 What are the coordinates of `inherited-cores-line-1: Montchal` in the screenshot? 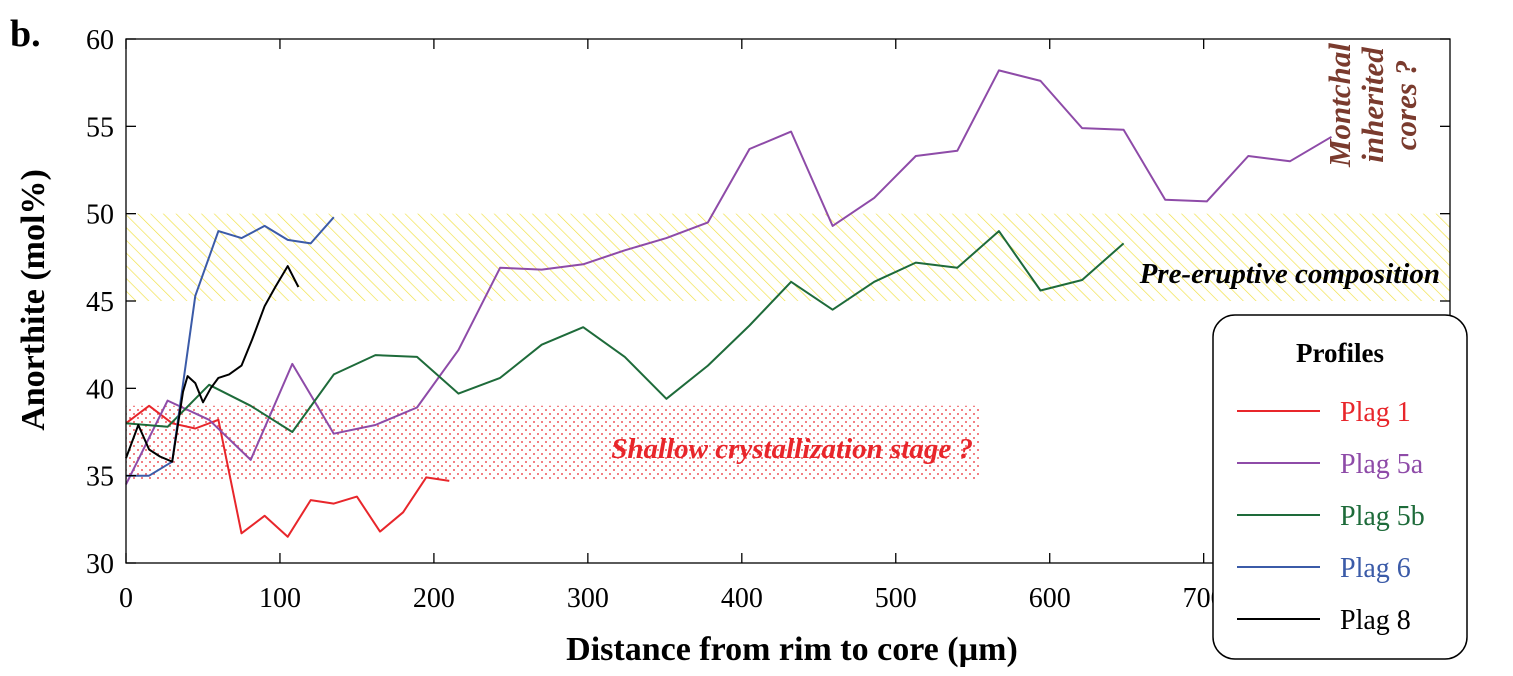 It's located at (1339, 105).